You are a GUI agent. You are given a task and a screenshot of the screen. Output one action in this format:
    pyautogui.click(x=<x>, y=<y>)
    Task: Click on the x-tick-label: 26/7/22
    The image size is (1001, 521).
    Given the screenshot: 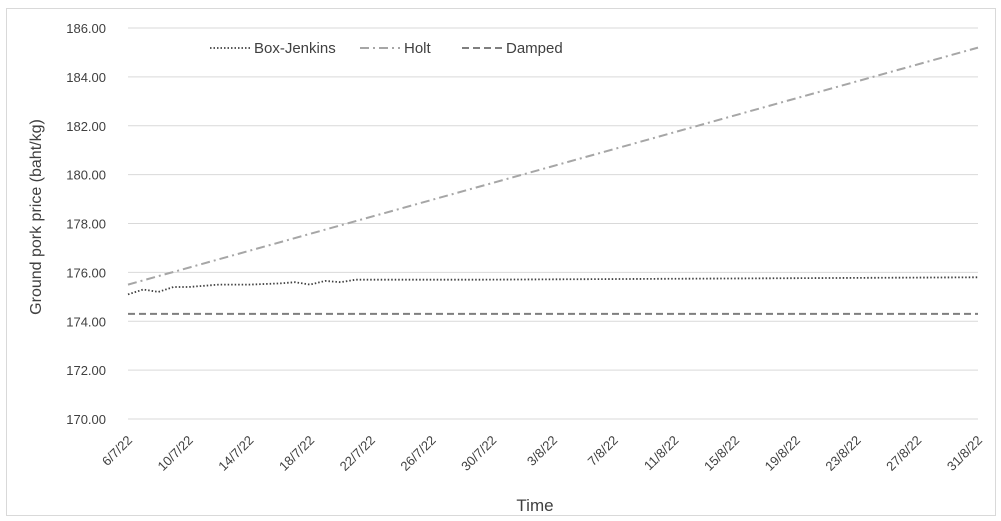 What is the action you would take?
    pyautogui.click(x=417, y=453)
    